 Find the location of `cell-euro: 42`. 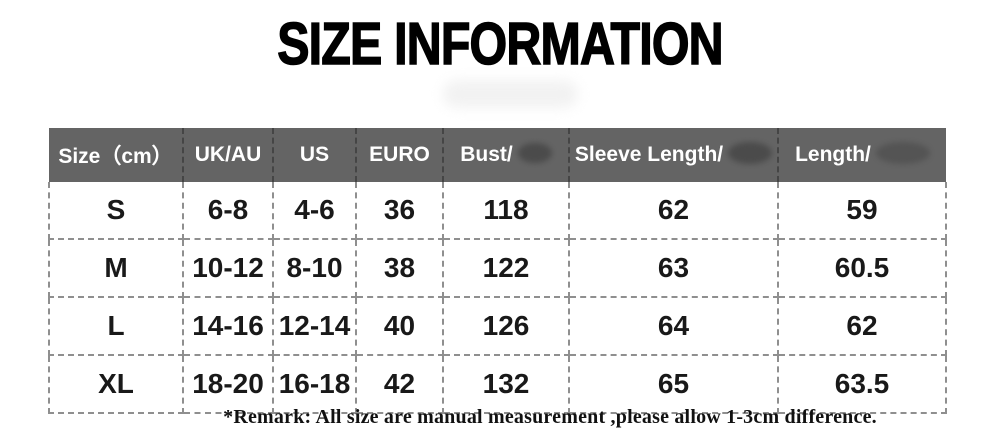

cell-euro: 42 is located at coordinates (399, 384).